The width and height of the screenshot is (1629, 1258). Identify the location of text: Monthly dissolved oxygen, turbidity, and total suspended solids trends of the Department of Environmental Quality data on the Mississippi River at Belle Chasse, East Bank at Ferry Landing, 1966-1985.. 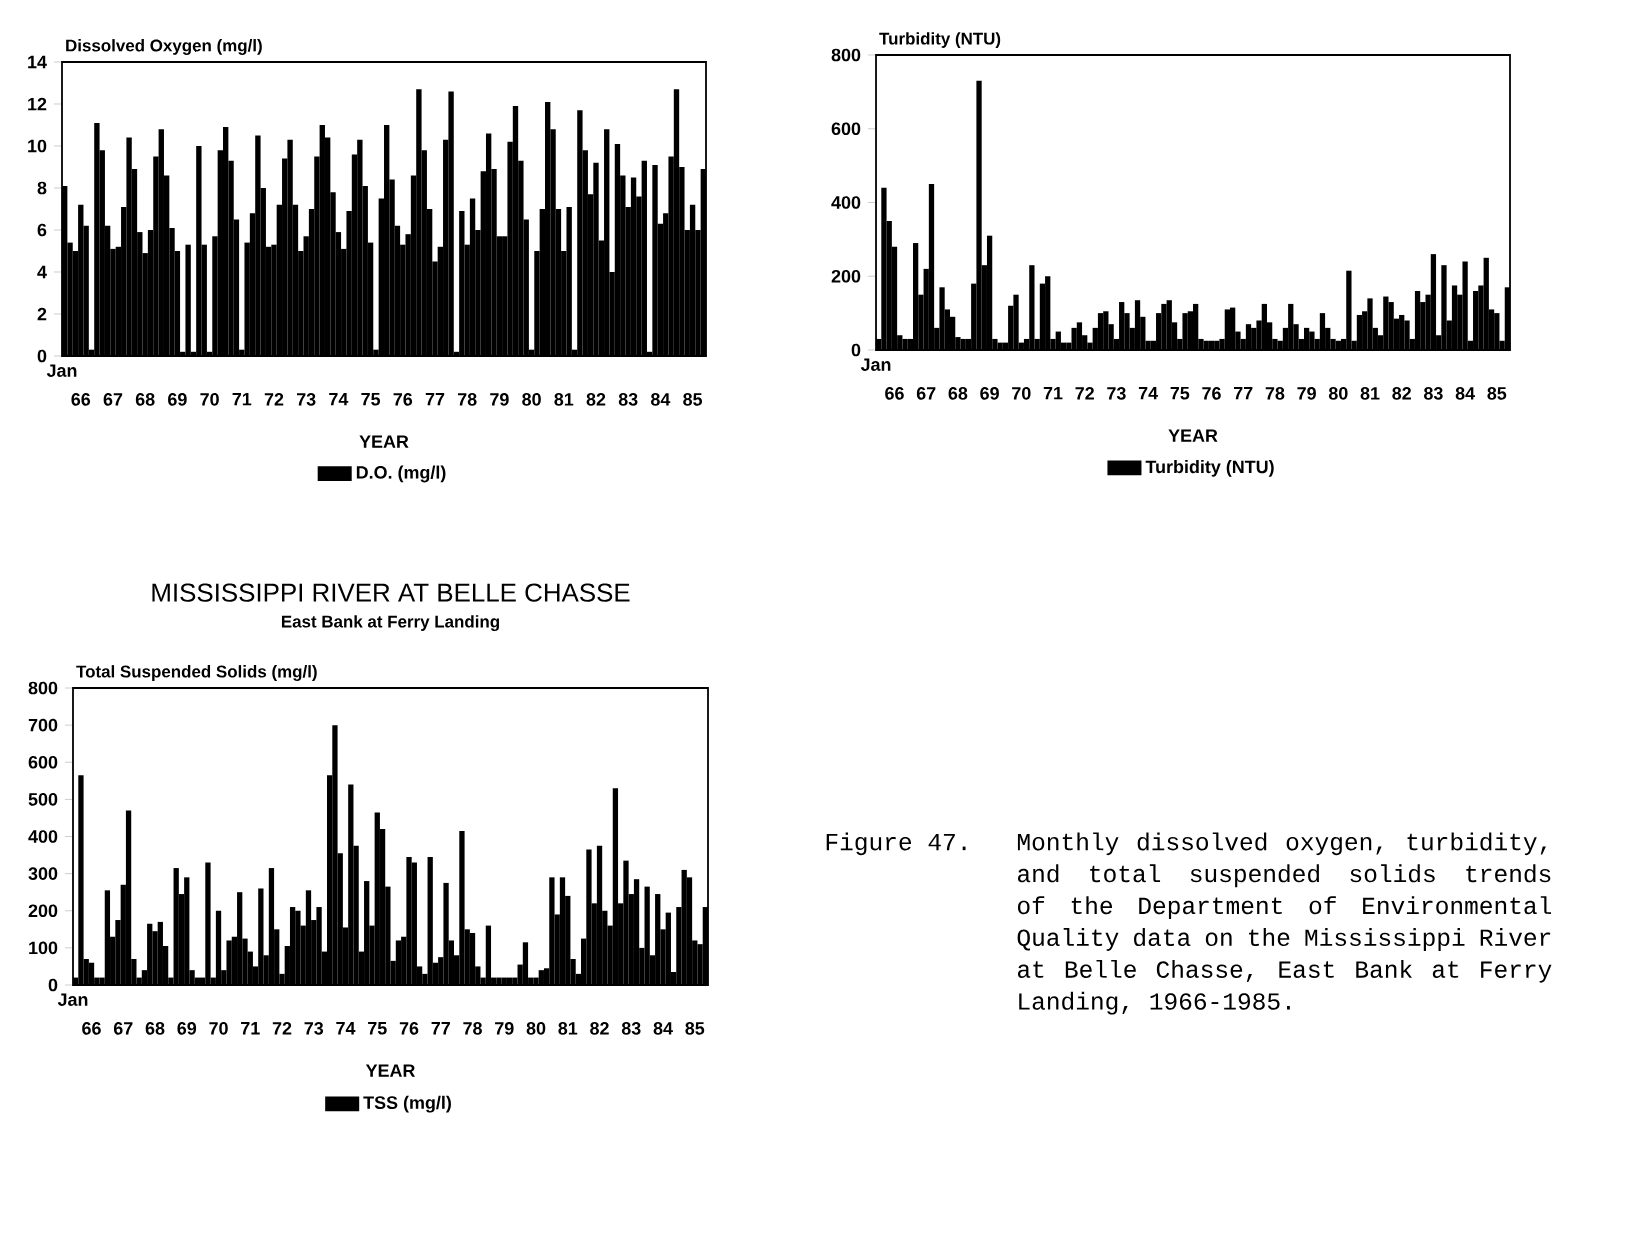
(1284, 923).